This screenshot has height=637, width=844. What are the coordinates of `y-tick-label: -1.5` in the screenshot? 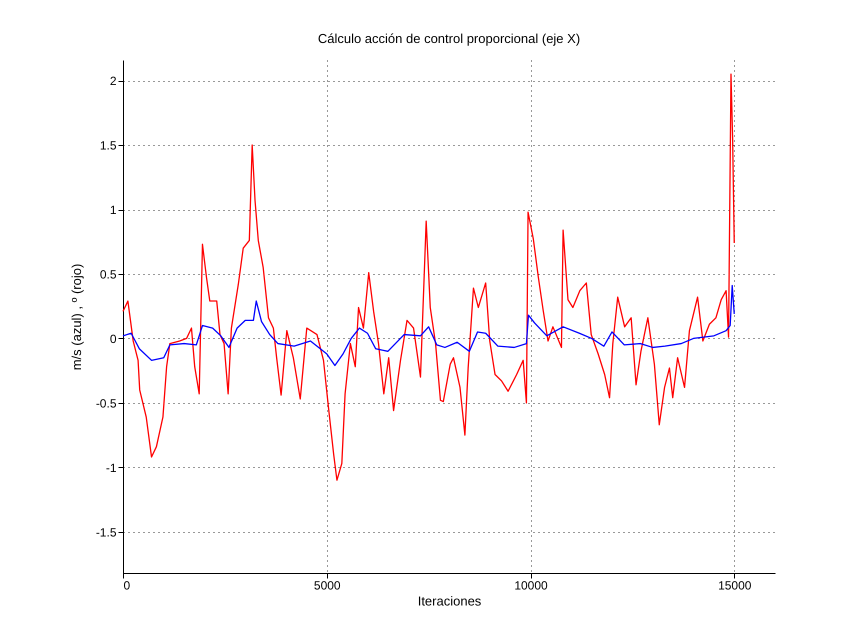 It's located at (106, 532).